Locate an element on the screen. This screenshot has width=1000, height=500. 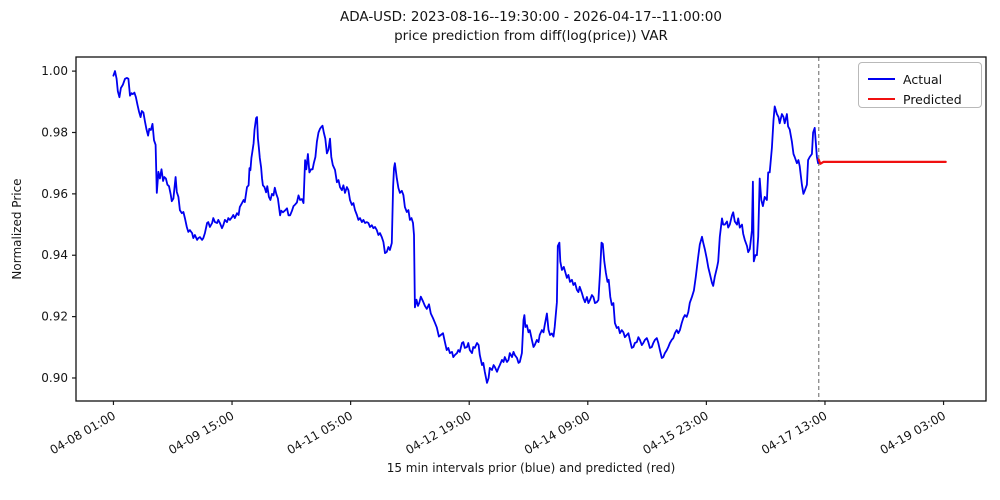
legend-label-actual: Actual is located at coordinates (923, 79).